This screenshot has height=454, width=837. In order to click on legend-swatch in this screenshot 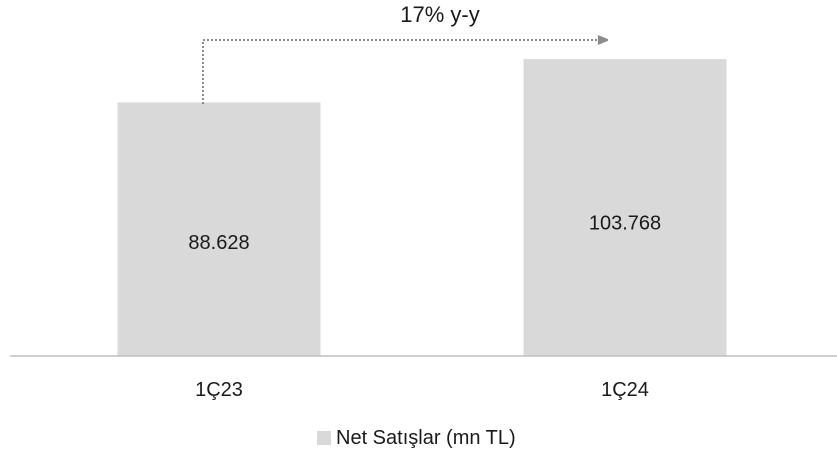, I will do `click(324, 438)`.